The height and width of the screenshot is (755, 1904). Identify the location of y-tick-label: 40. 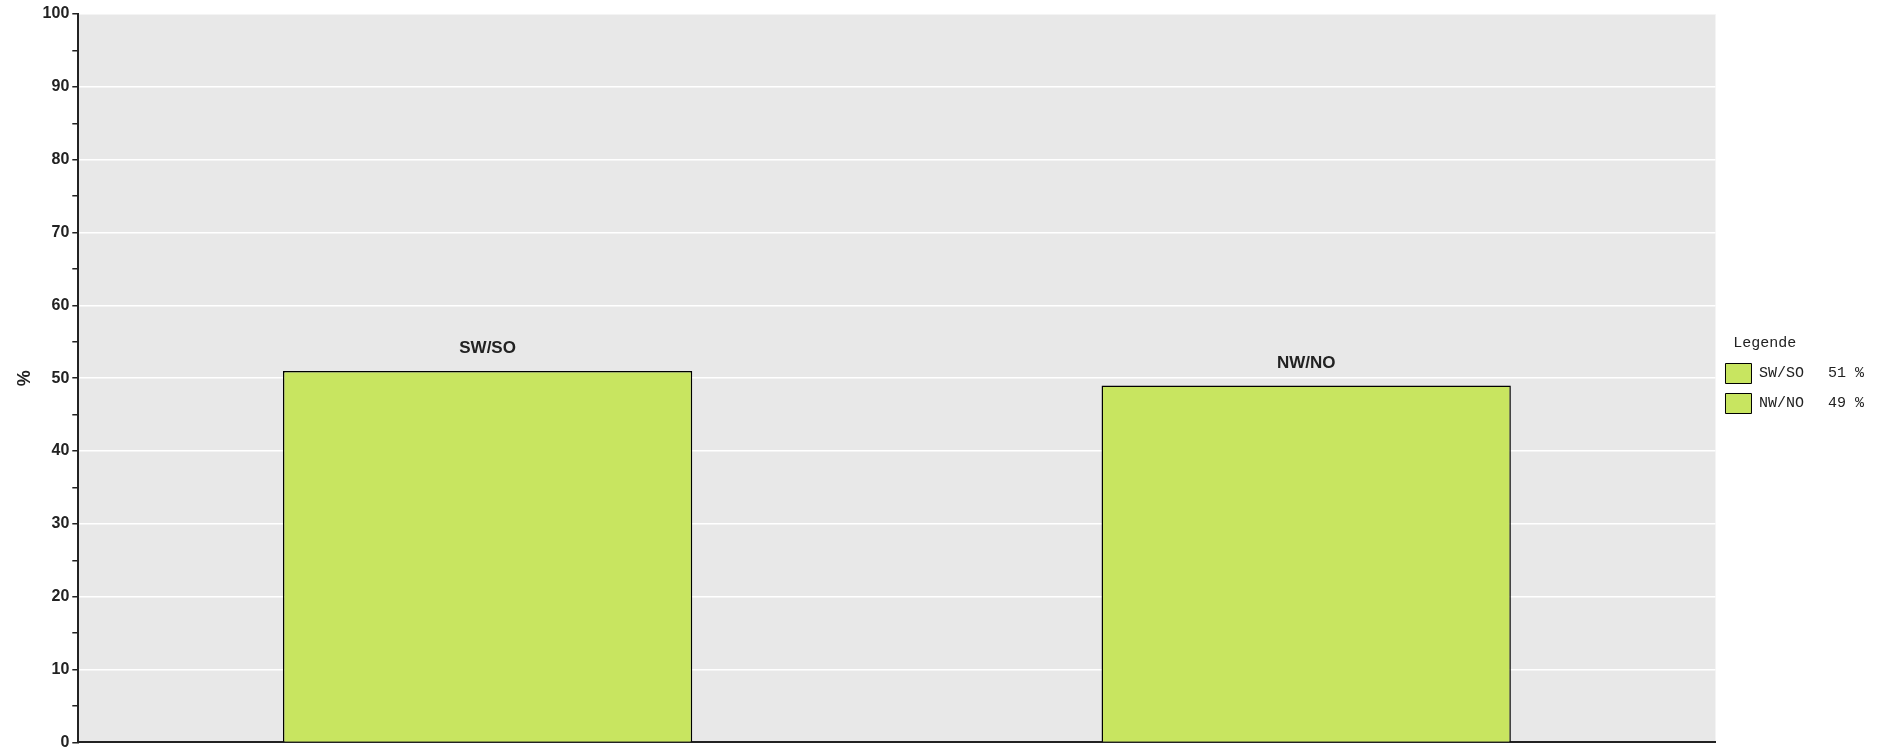
(60, 450).